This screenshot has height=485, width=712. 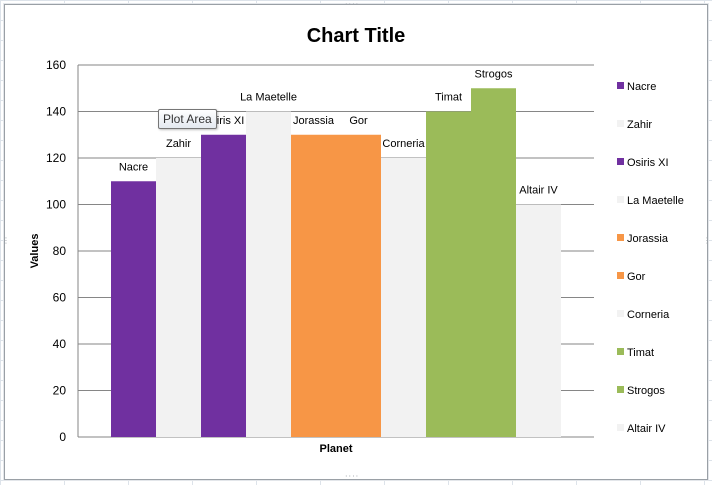 What do you see at coordinates (538, 321) in the screenshot?
I see `bar-altair-iv` at bounding box center [538, 321].